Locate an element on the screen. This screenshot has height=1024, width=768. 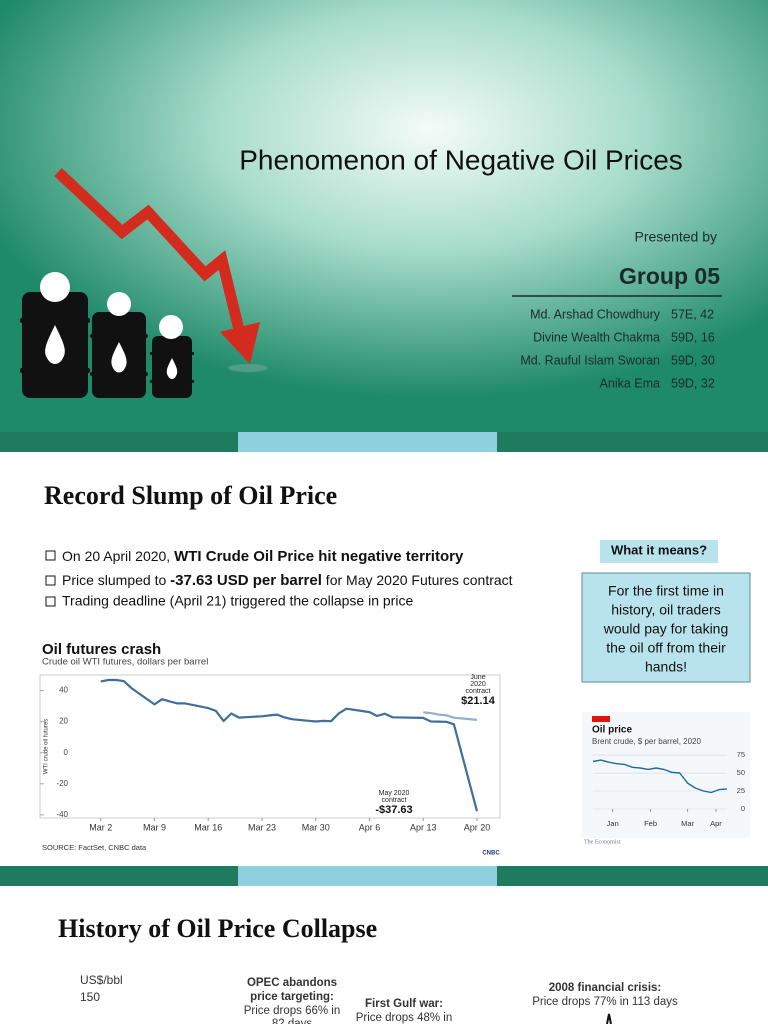
plot-frame is located at coordinates (270, 746).